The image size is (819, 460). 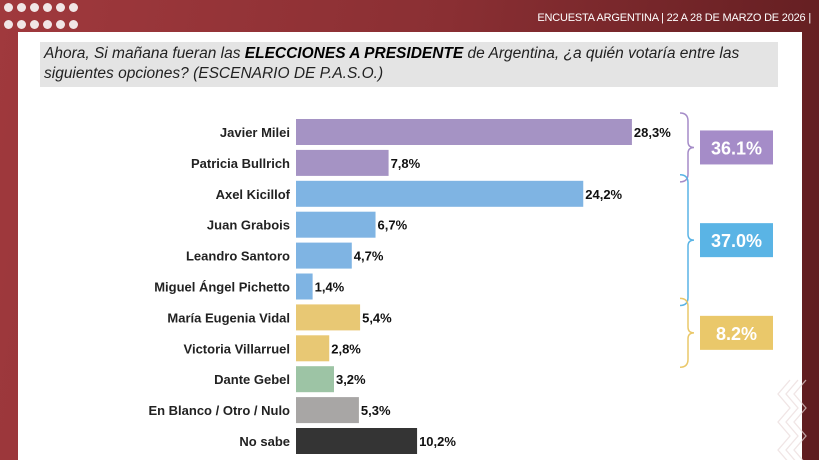 What do you see at coordinates (603, 194) in the screenshot?
I see `value-label: 24,2%` at bounding box center [603, 194].